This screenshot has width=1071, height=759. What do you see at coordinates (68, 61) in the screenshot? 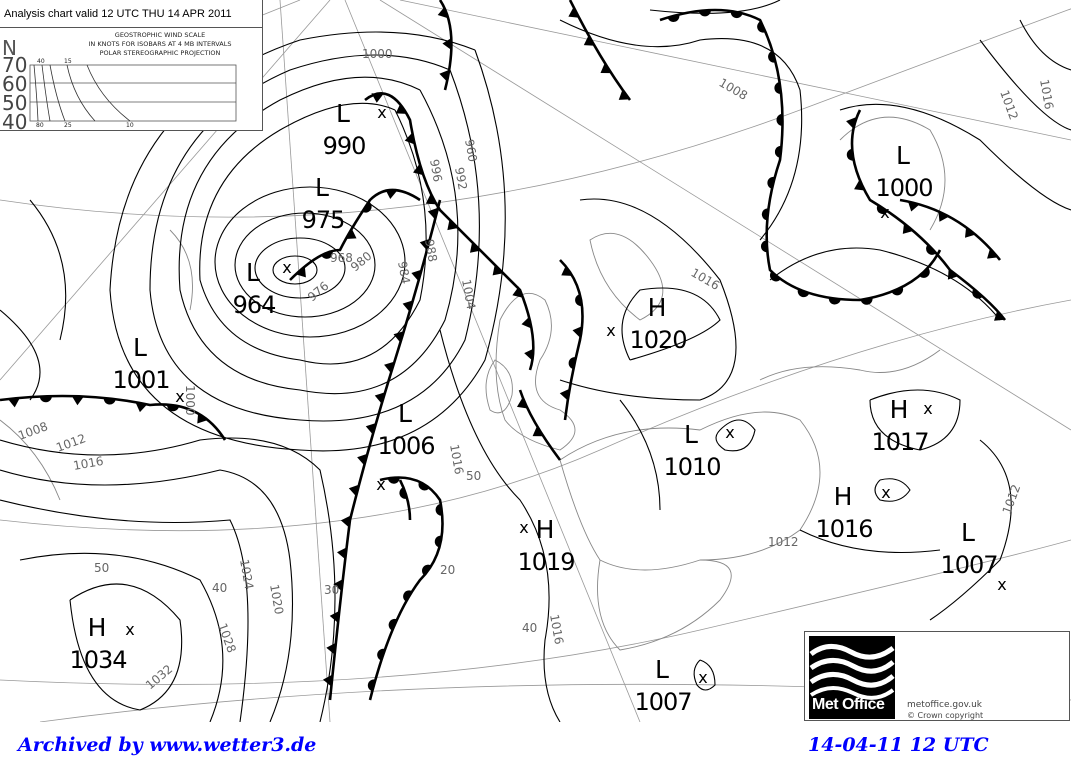
I see `speed-label: 15` at bounding box center [68, 61].